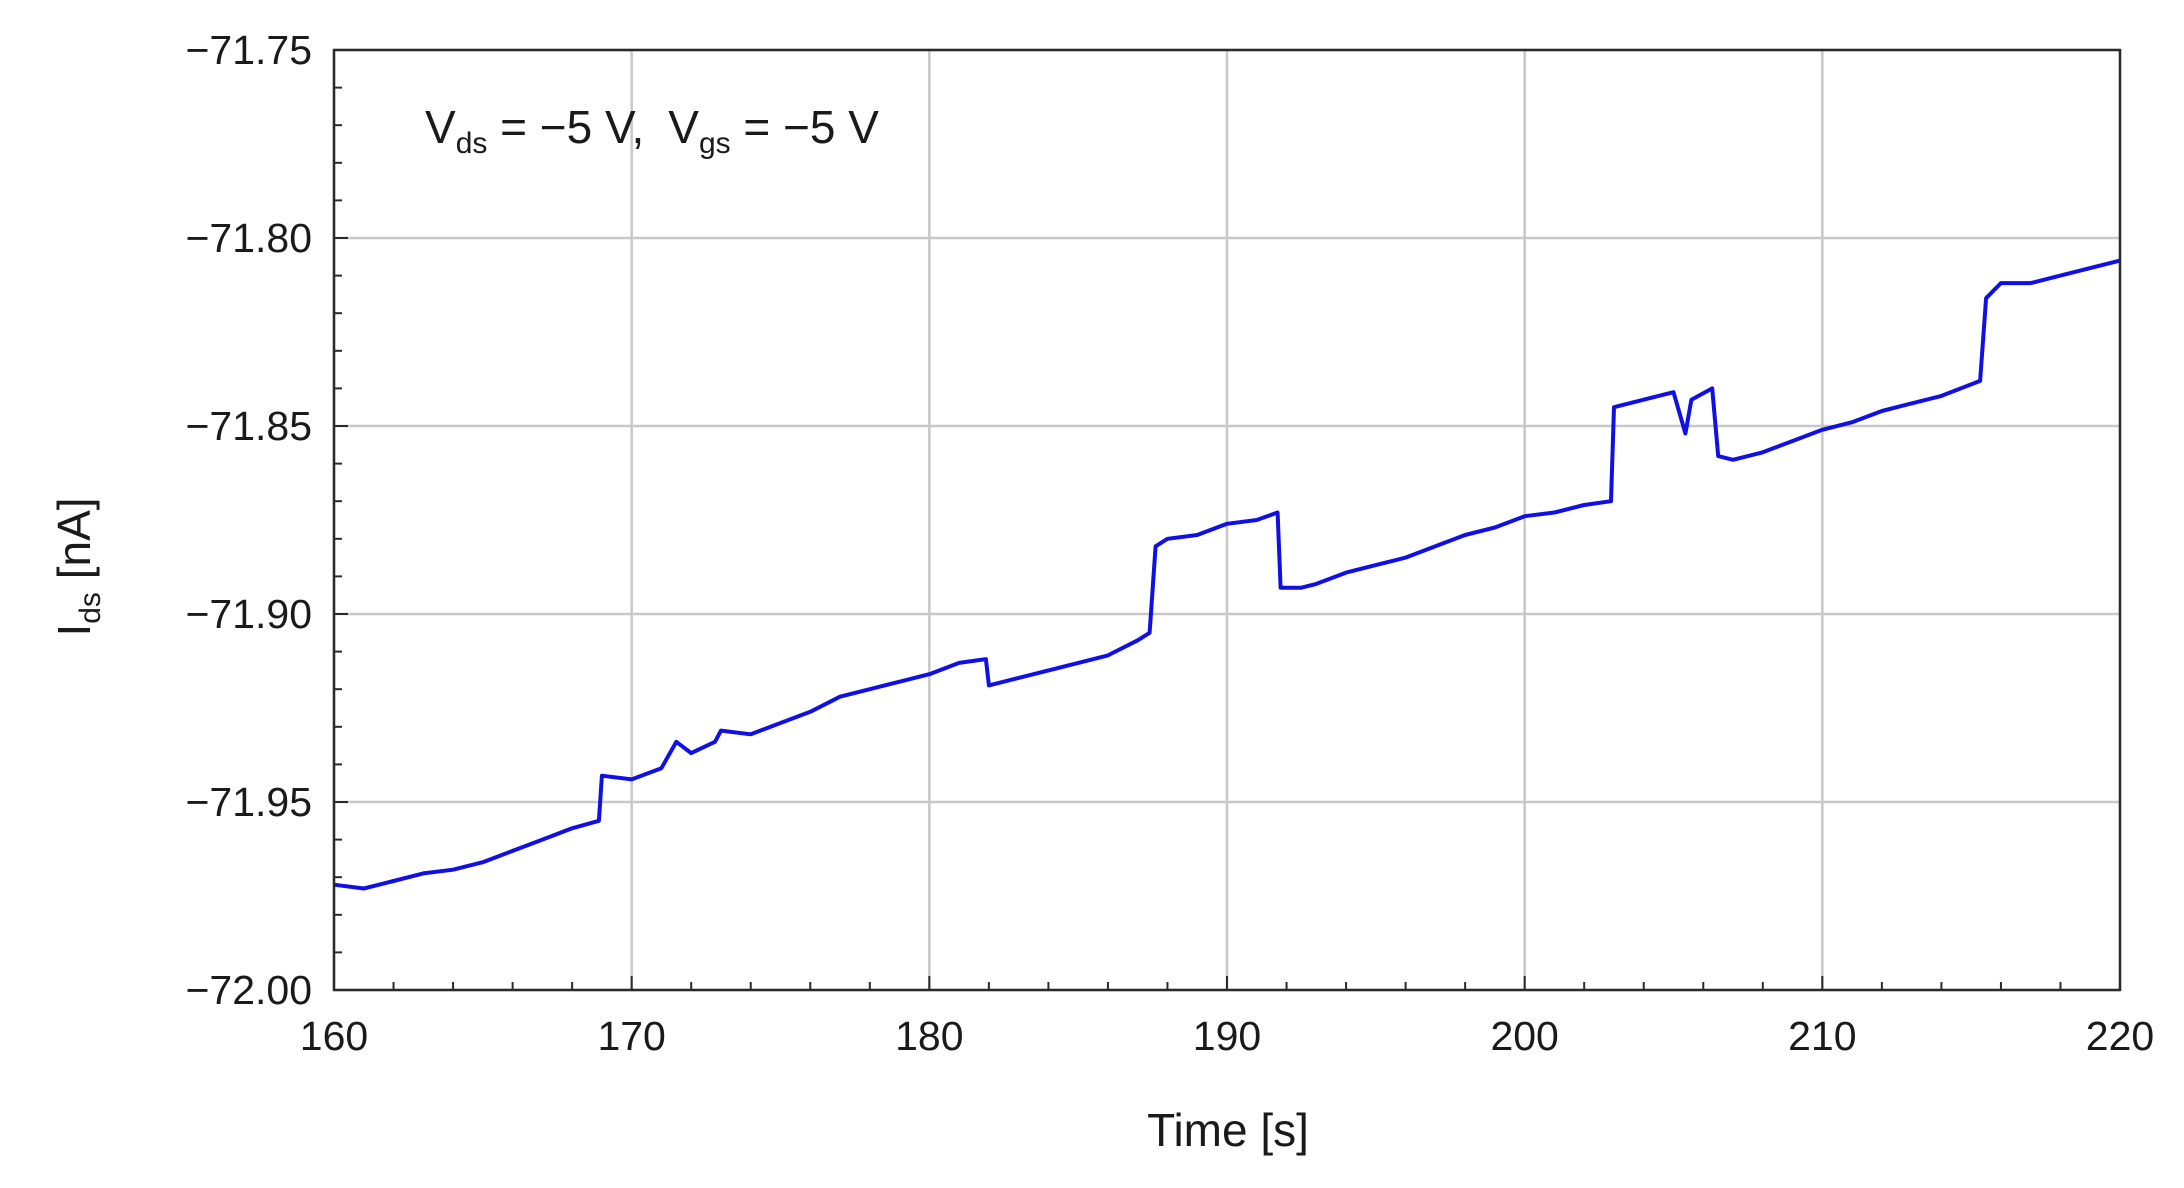  What do you see at coordinates (715, 143) in the screenshot?
I see `vgs-subscript: gs` at bounding box center [715, 143].